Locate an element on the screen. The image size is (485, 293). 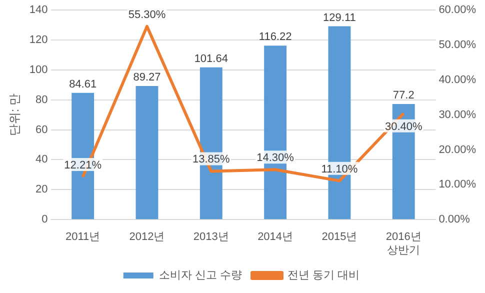
y2-tick-label: 50.00% is located at coordinates (457, 44).